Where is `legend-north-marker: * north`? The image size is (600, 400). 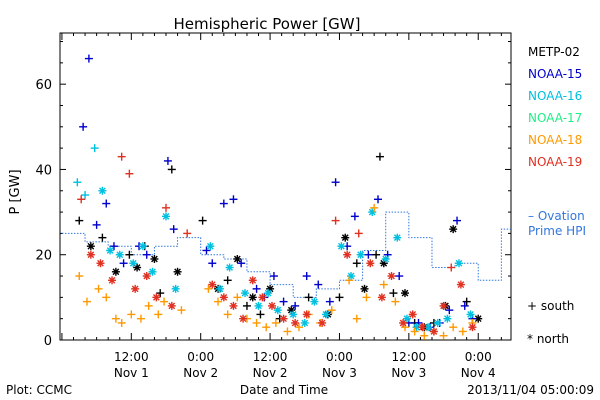
legend-north-marker: * north is located at coordinates (548, 339).